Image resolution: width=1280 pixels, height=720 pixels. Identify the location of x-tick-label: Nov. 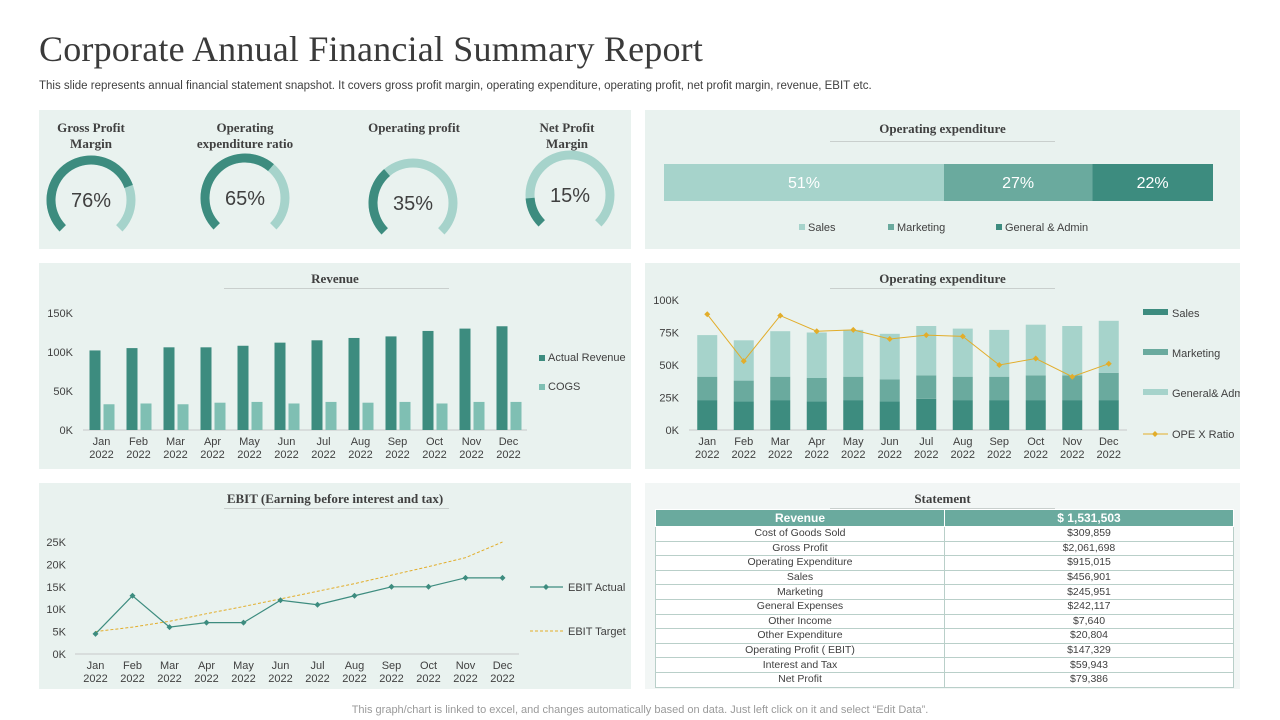
(1072, 442).